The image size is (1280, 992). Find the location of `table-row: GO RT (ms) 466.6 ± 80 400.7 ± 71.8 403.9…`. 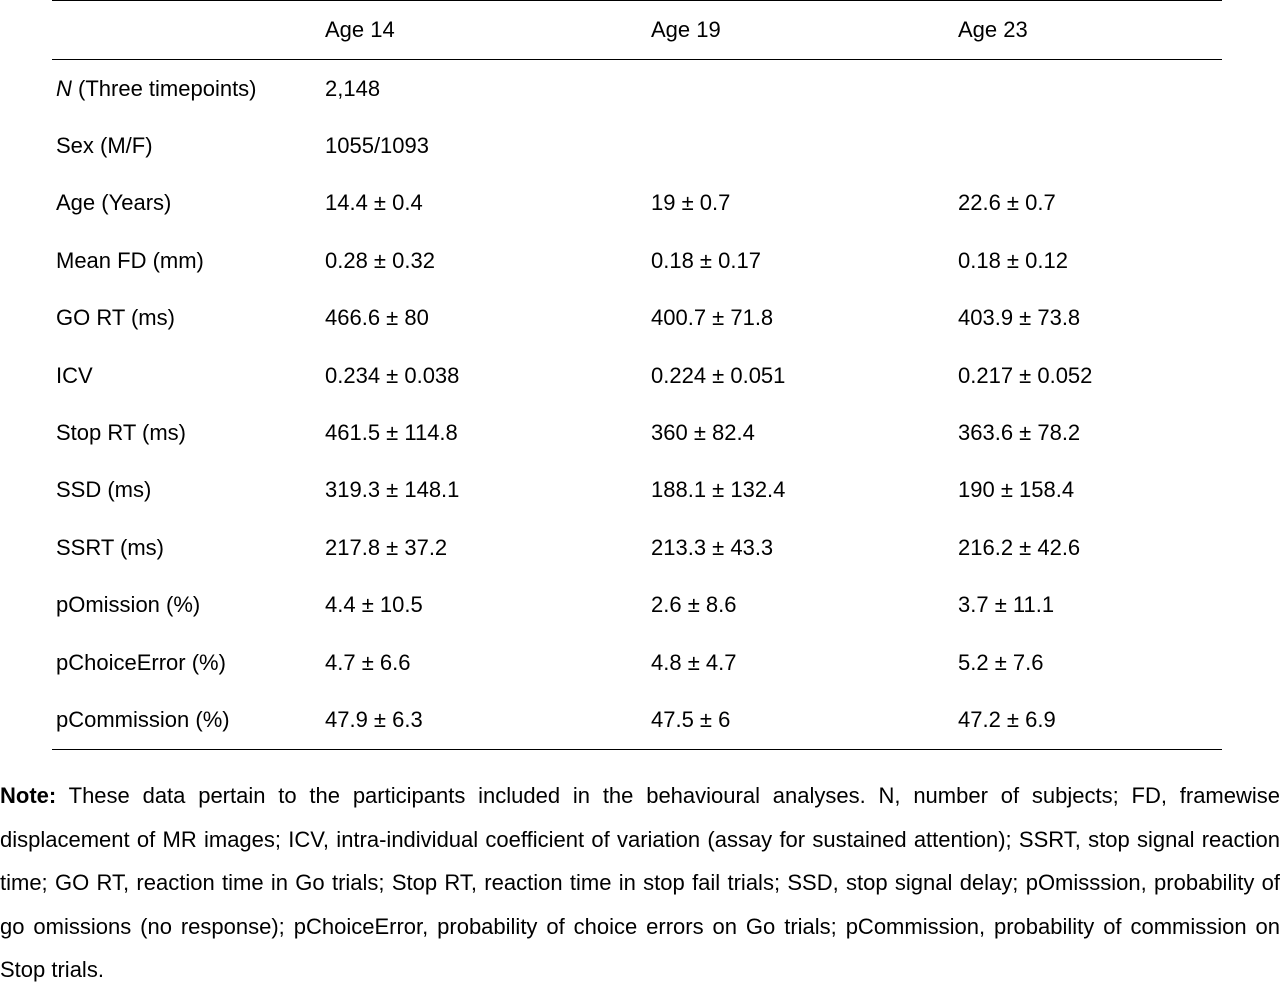

table-row: GO RT (ms) 466.6 ± 80 400.7 ± 71.8 403.9… is located at coordinates (637, 318).